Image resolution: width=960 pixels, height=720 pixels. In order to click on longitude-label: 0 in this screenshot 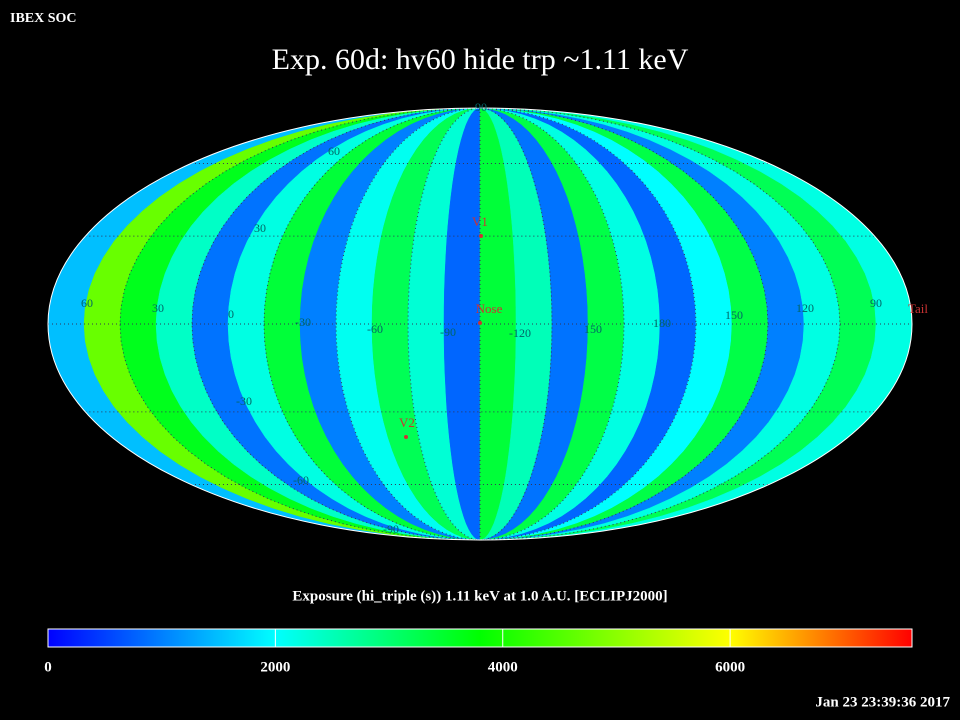, I will do `click(231, 314)`.